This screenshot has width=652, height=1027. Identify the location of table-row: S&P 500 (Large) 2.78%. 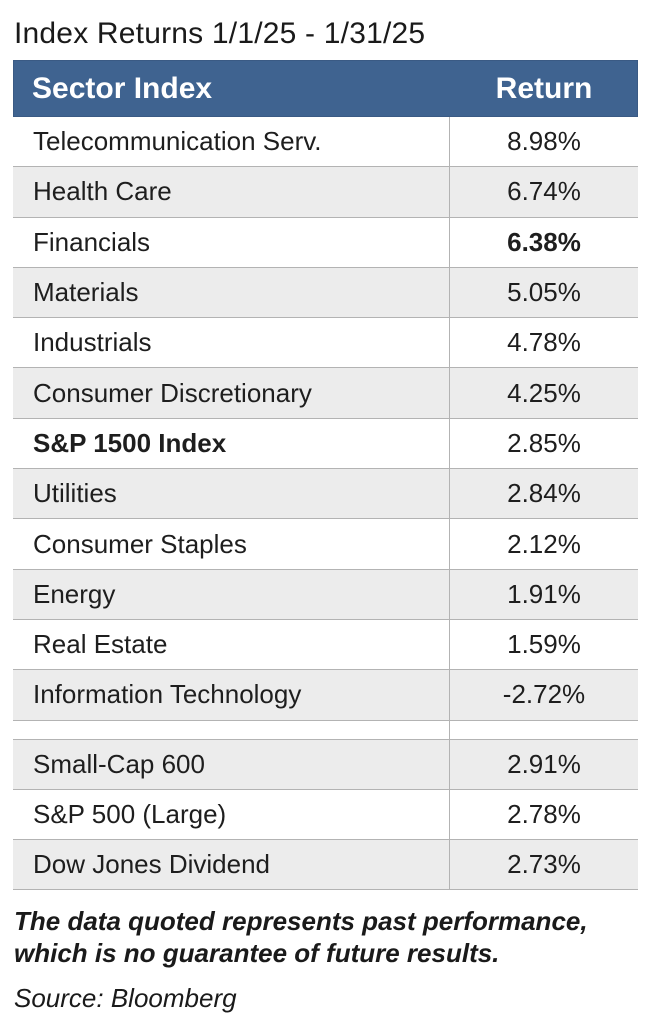
(325, 815).